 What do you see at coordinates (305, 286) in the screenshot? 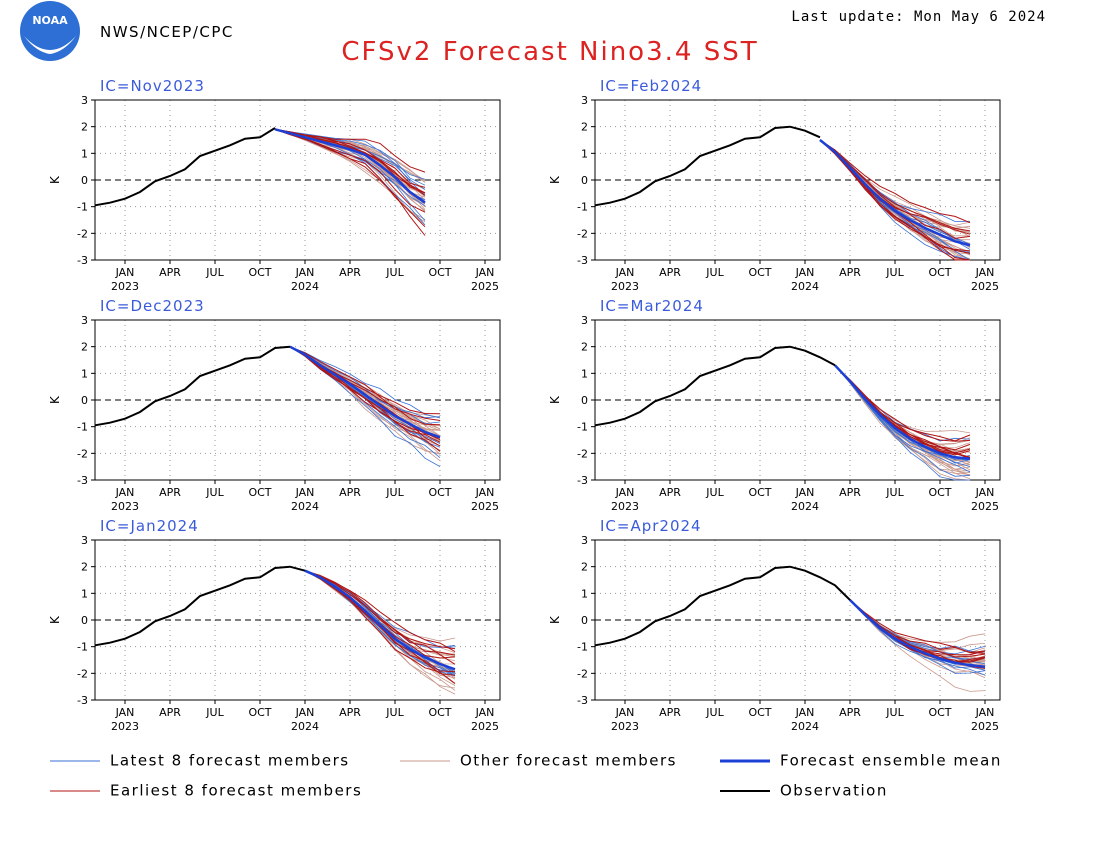
I see `x-year-label: 2024` at bounding box center [305, 286].